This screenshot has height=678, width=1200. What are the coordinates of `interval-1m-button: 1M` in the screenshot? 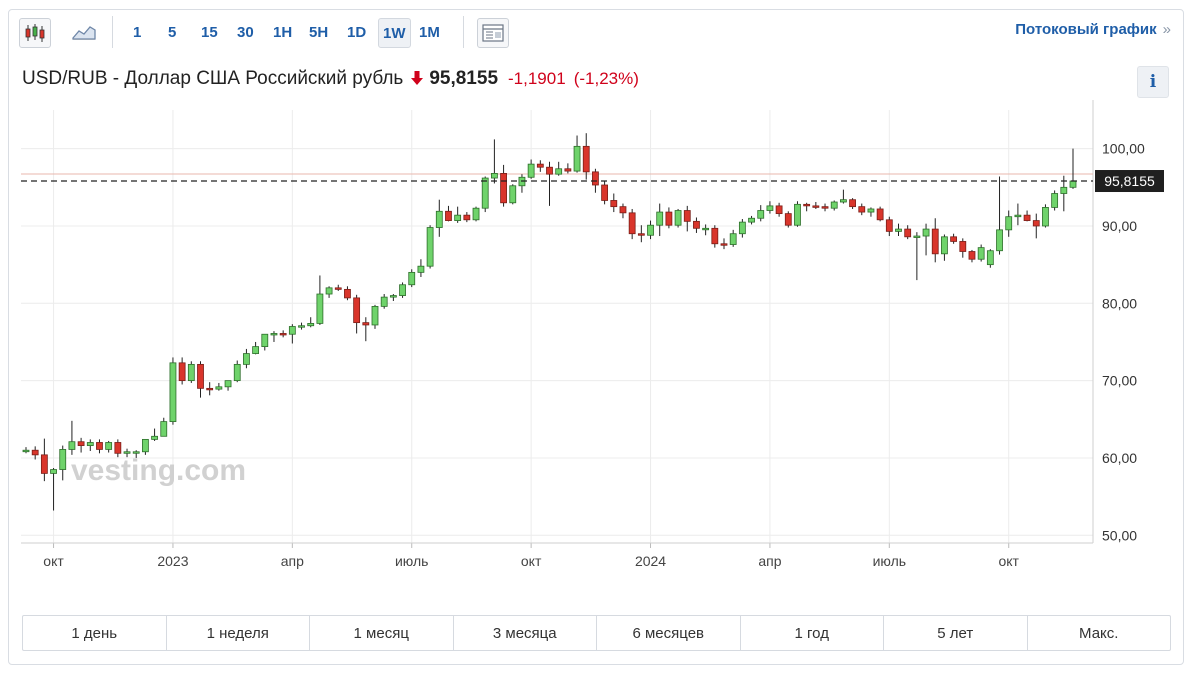 It's located at (429, 32).